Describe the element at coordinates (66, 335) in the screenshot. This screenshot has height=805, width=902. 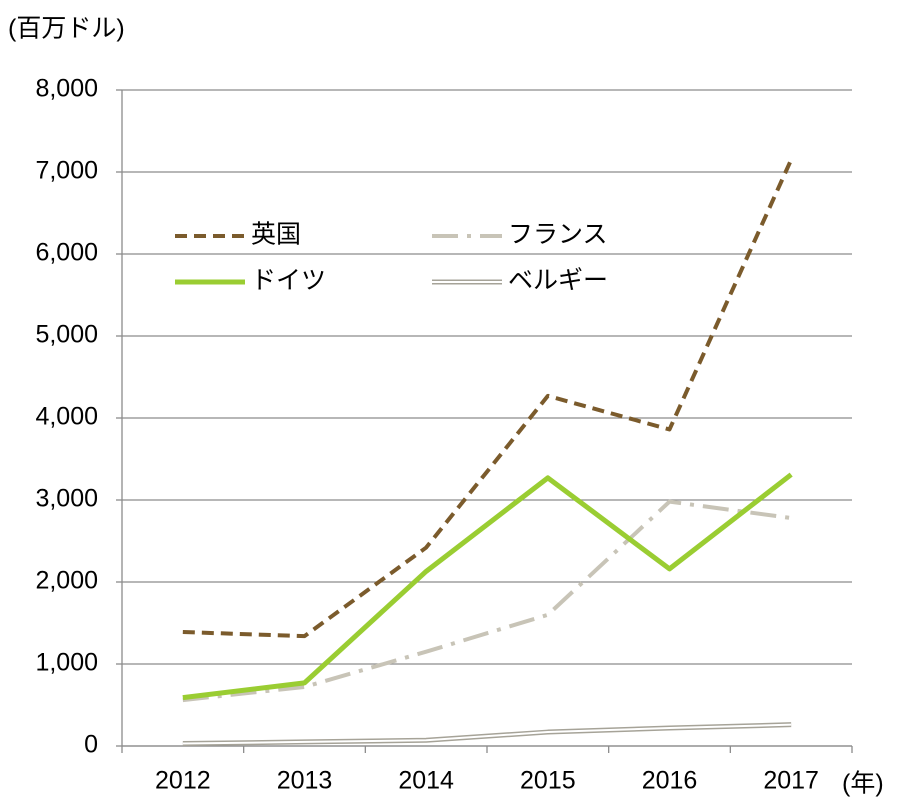
I see `y-tick-label: 5,000` at that location.